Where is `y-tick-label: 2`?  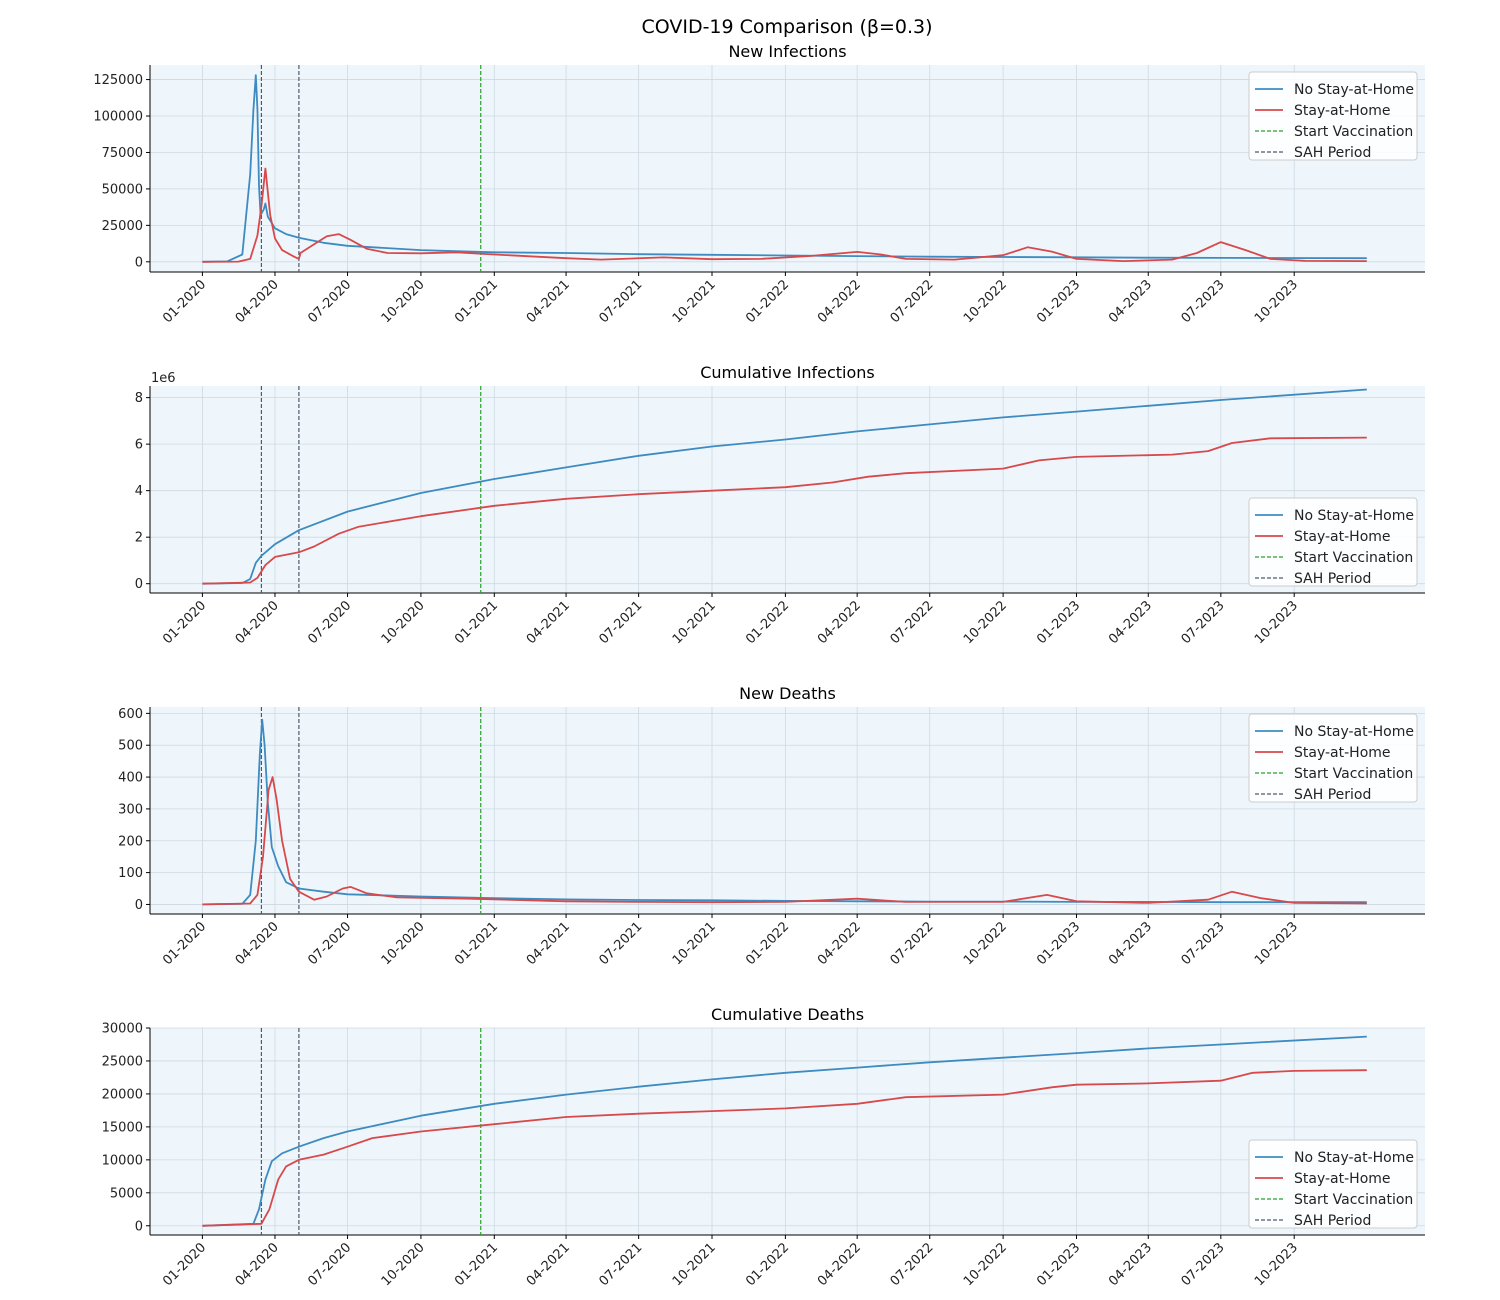 y-tick-label: 2 is located at coordinates (139, 538).